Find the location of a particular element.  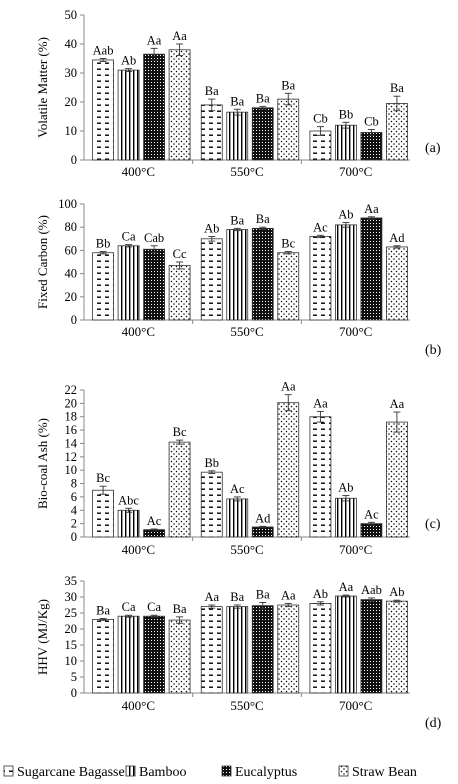

y-tick-label: 16 is located at coordinates (71, 430).